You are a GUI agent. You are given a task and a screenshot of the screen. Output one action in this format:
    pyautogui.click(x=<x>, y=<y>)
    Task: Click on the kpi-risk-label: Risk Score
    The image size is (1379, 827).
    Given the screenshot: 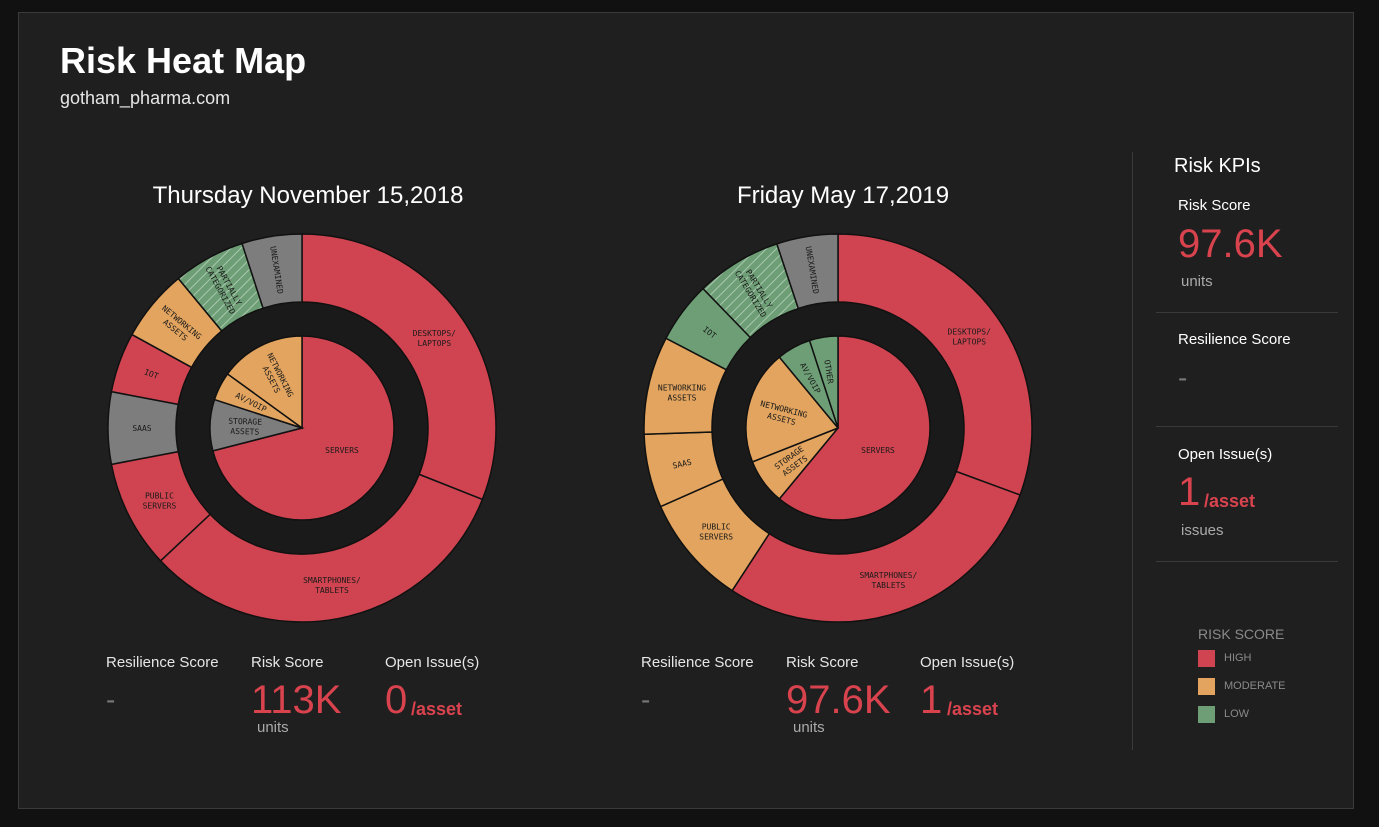 What is the action you would take?
    pyautogui.click(x=1214, y=205)
    